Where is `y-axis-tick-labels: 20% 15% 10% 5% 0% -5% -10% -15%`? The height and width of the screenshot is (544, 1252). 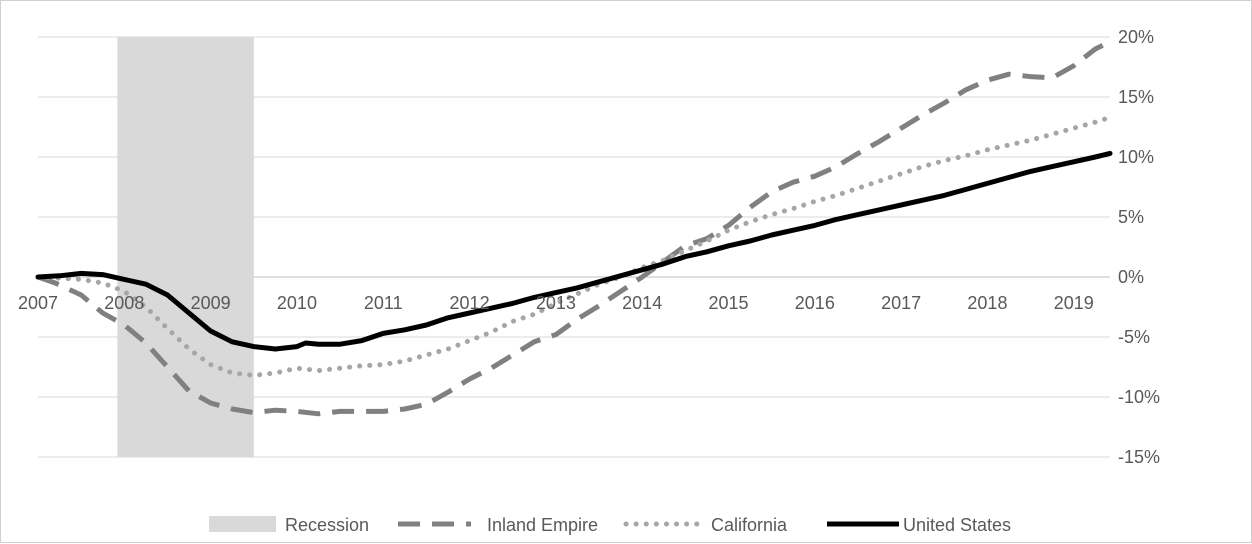 y-axis-tick-labels: 20% 15% 10% 5% 0% -5% -10% -15% is located at coordinates (1139, 247).